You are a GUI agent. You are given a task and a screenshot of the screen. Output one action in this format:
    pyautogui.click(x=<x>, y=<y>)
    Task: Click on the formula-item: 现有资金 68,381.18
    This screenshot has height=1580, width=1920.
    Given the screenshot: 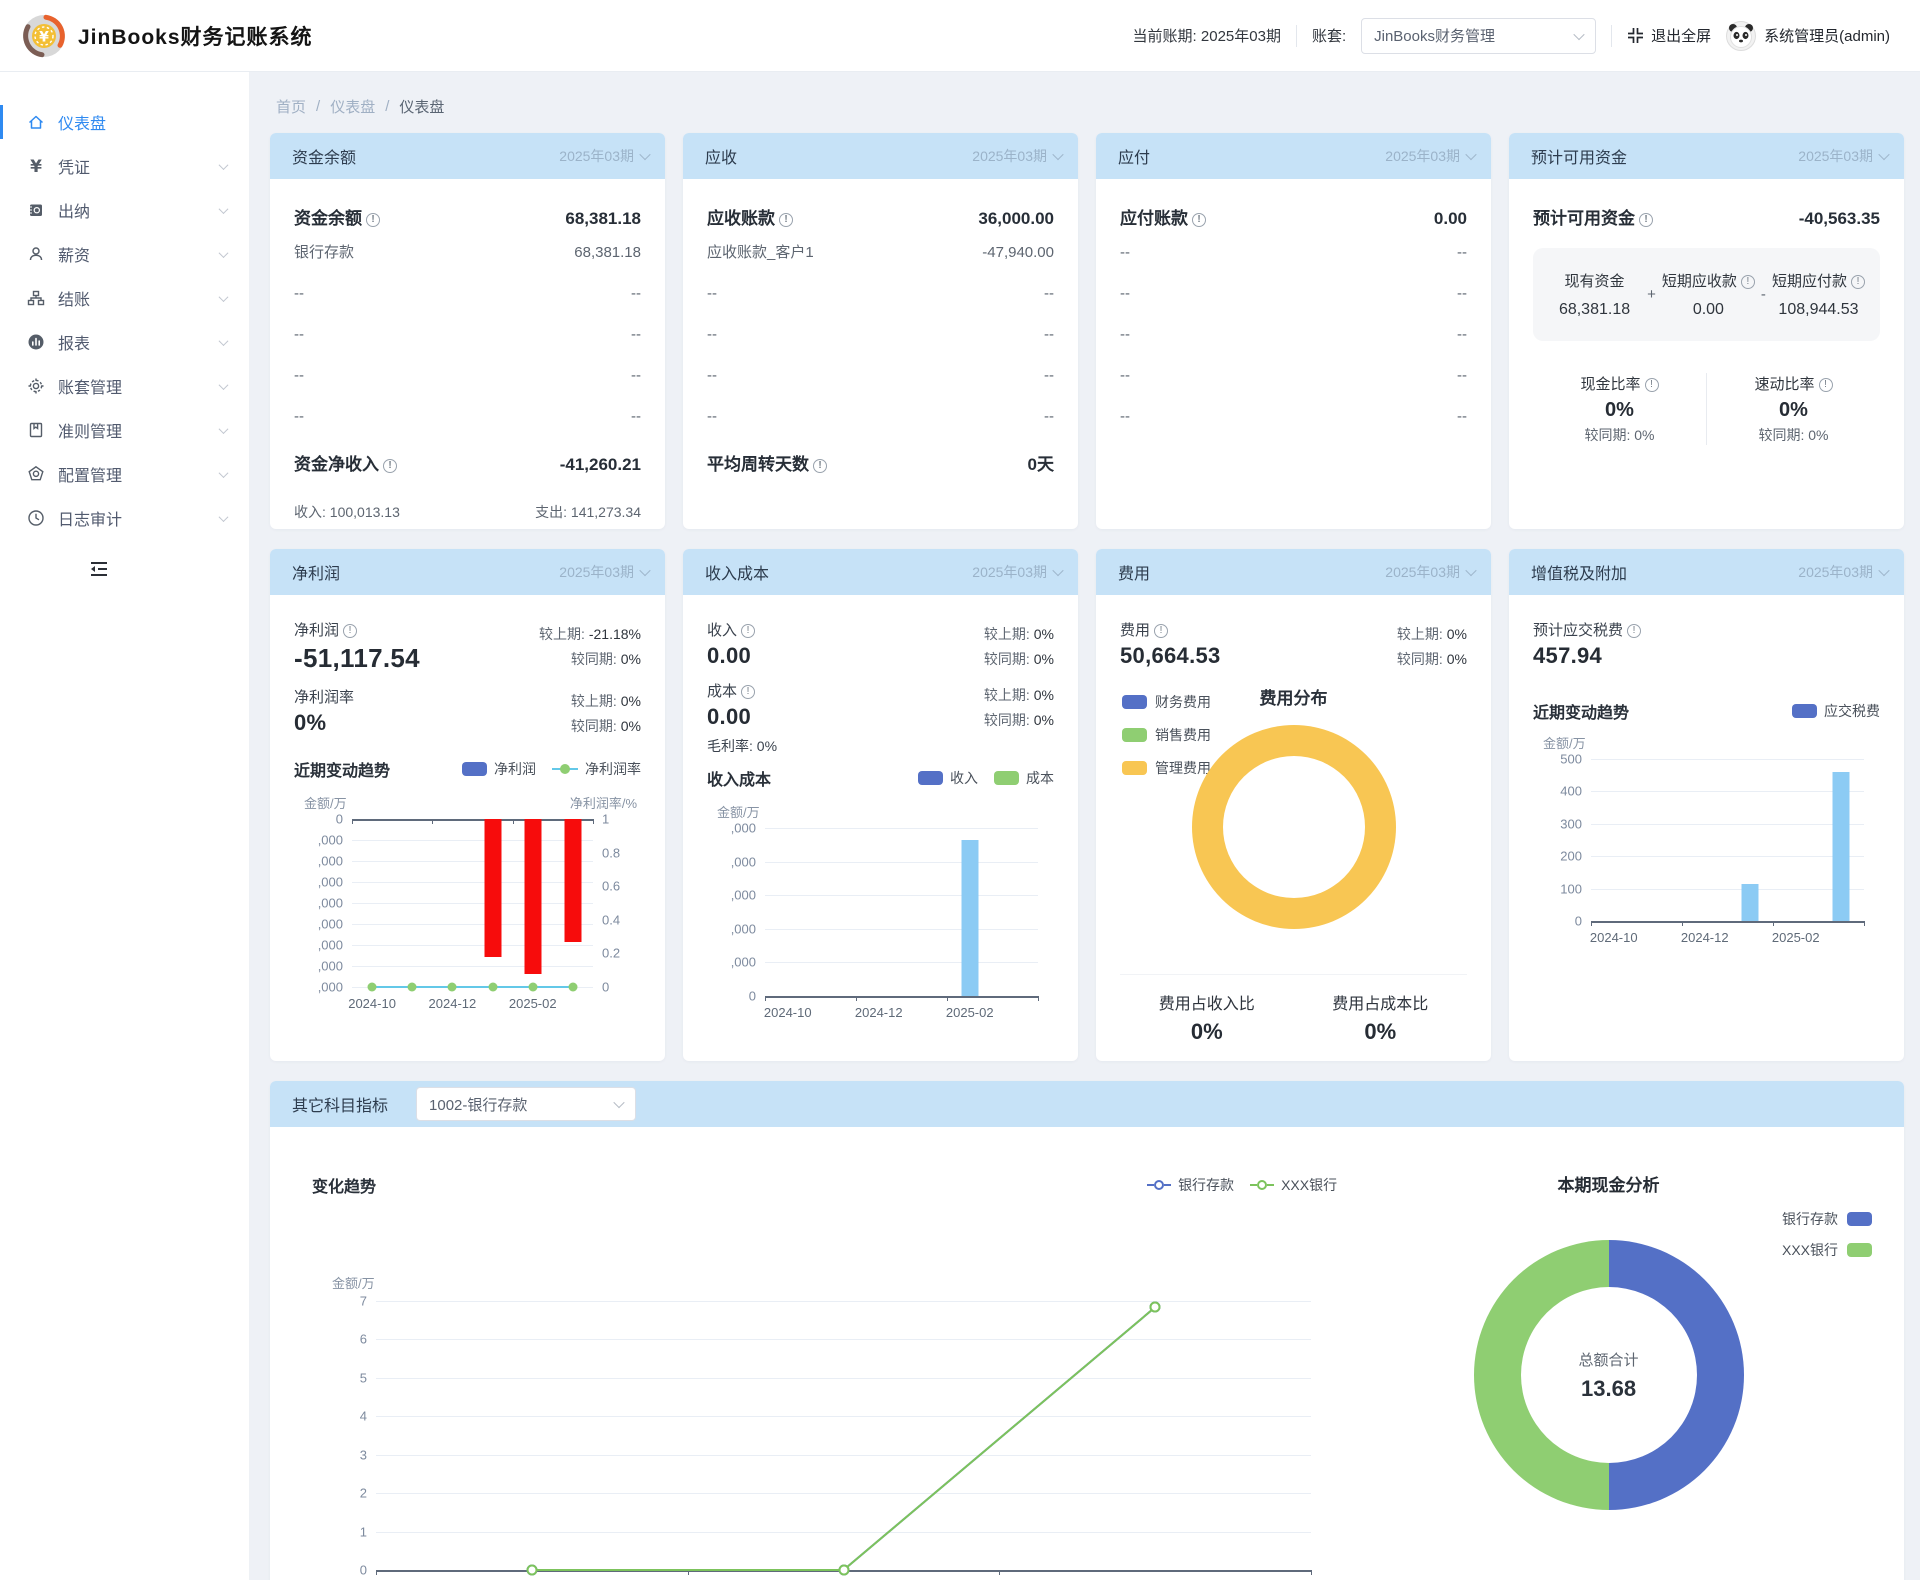 What is the action you would take?
    pyautogui.click(x=1594, y=295)
    